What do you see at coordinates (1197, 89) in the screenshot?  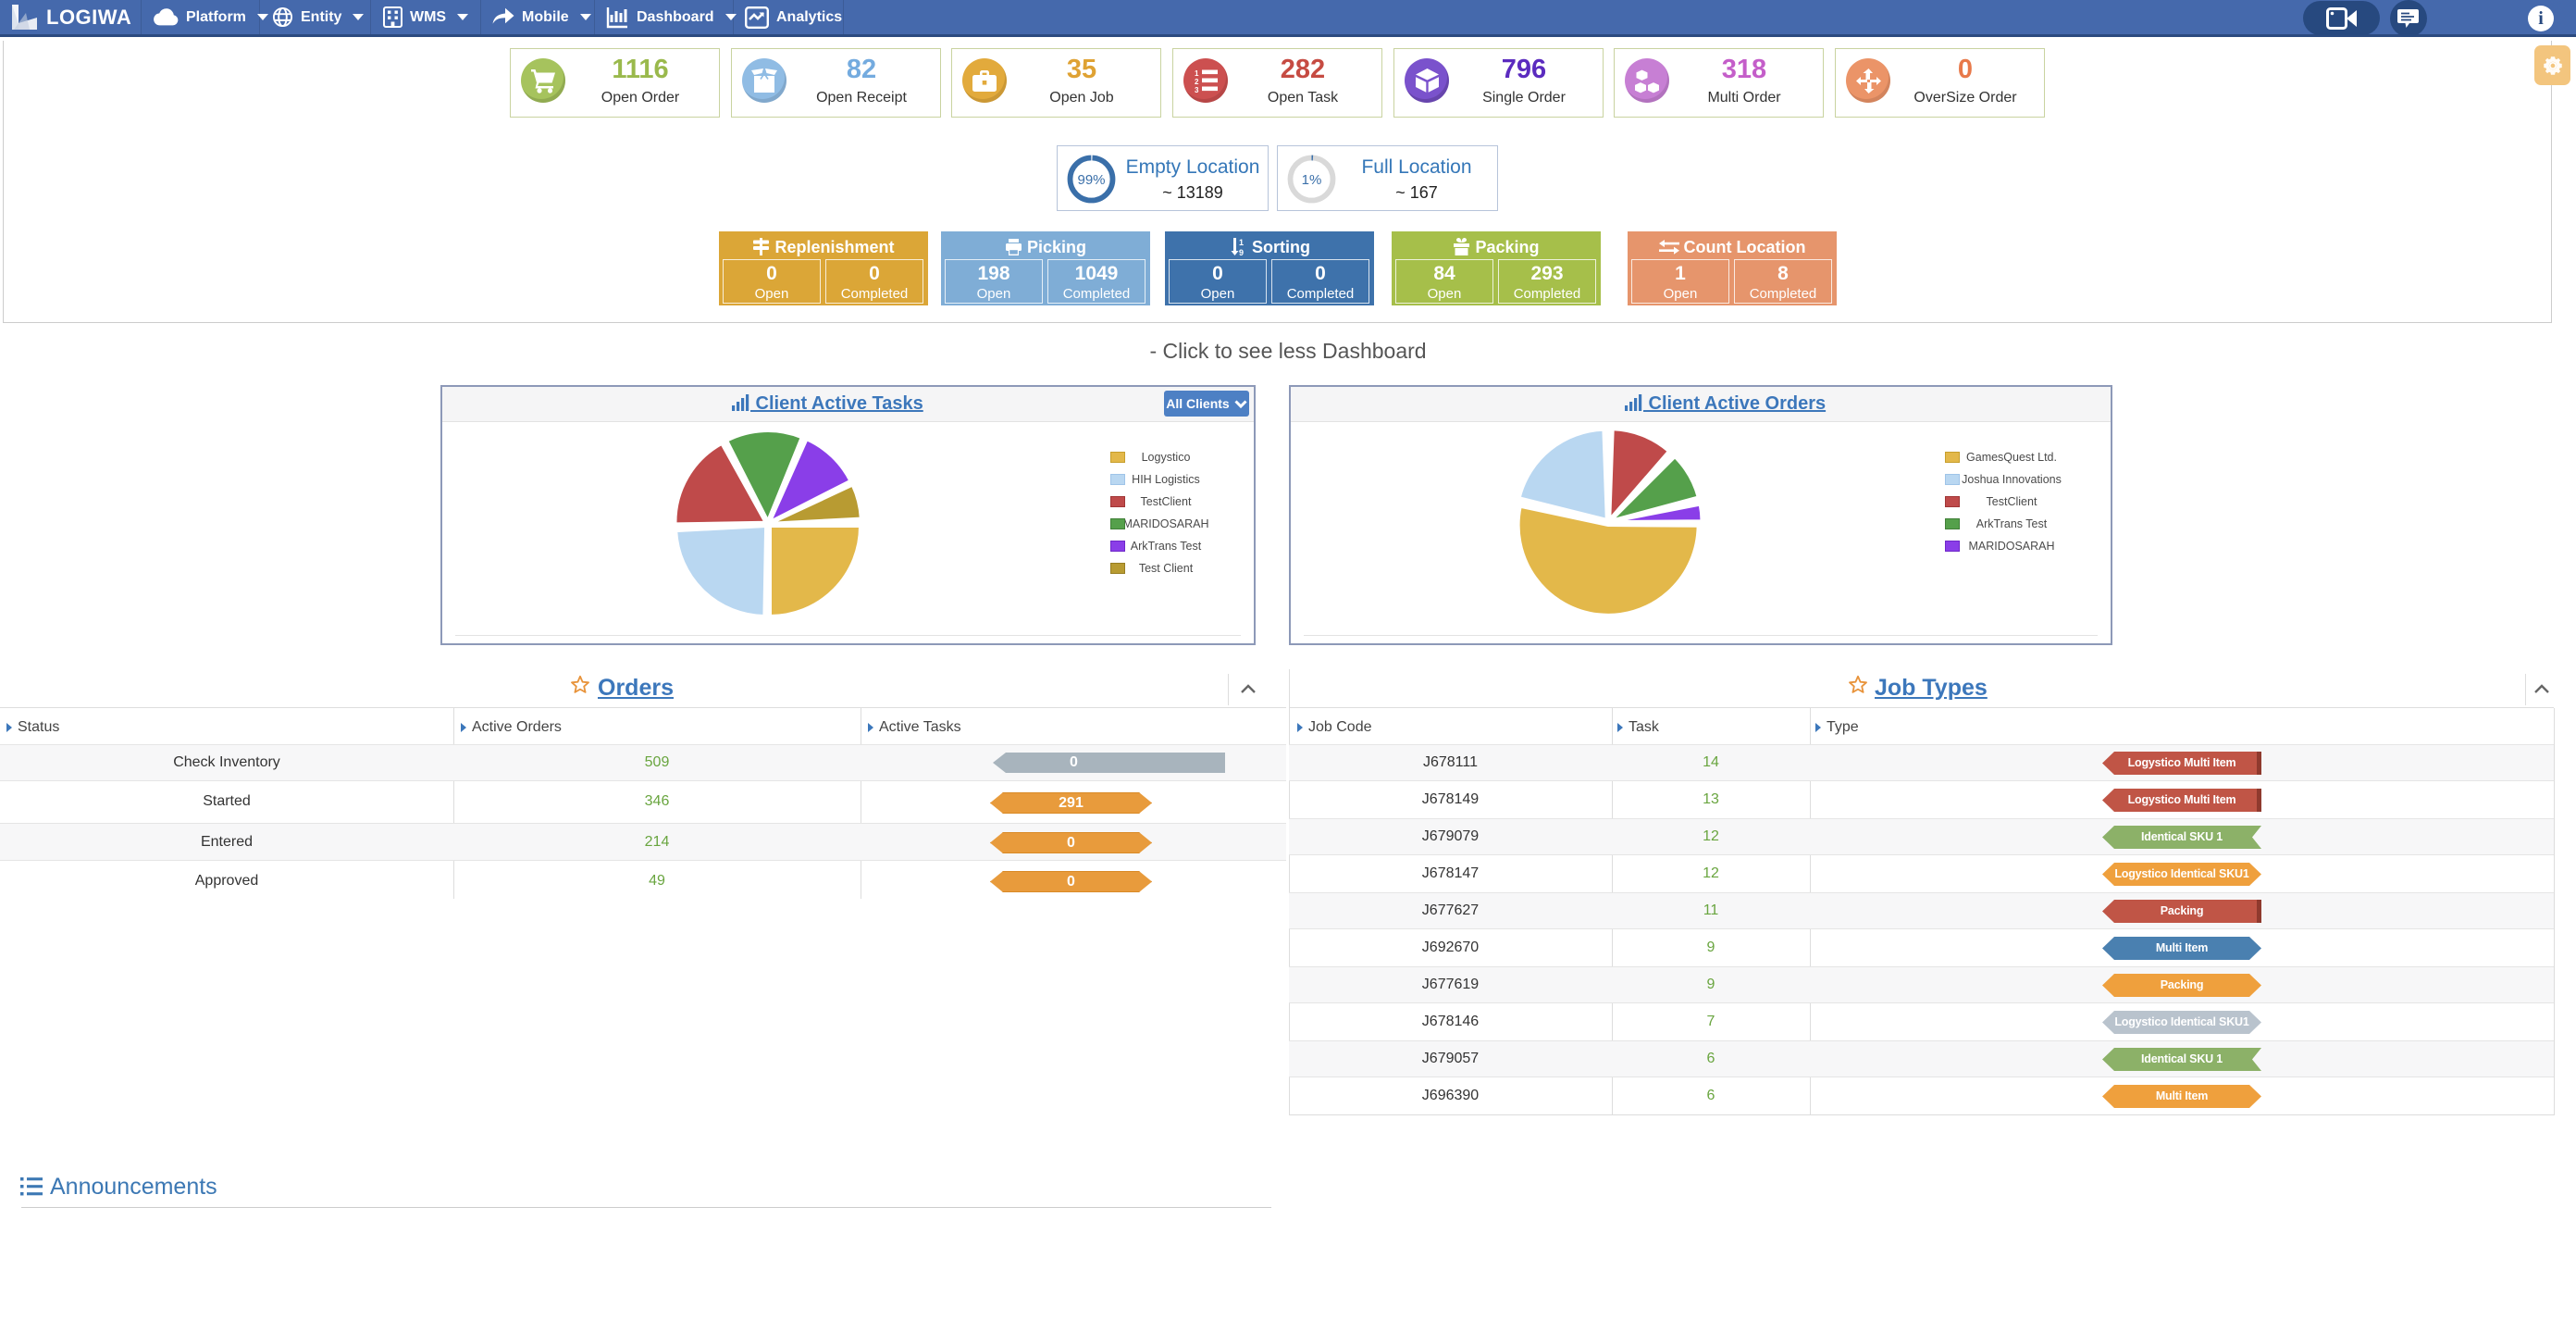 I see `svg-text: 3` at bounding box center [1197, 89].